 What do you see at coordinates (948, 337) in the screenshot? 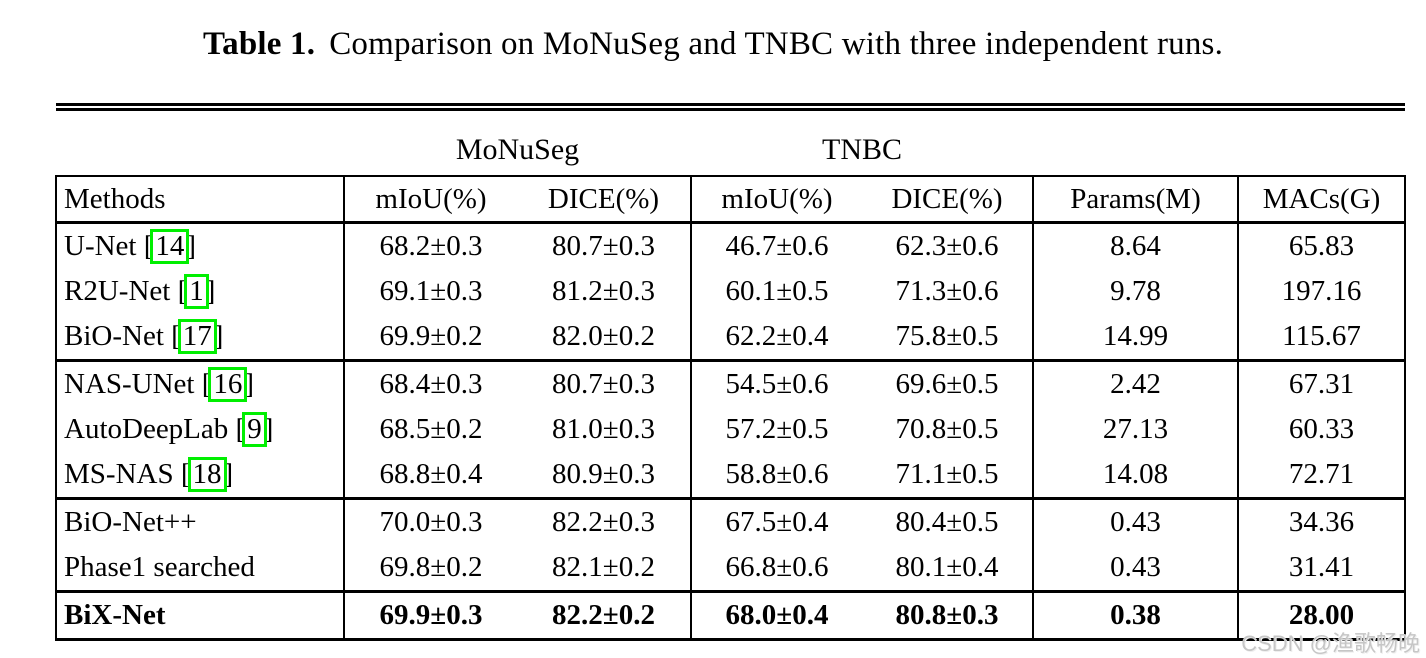
I see `value-cell: 75.8±0.5` at bounding box center [948, 337].